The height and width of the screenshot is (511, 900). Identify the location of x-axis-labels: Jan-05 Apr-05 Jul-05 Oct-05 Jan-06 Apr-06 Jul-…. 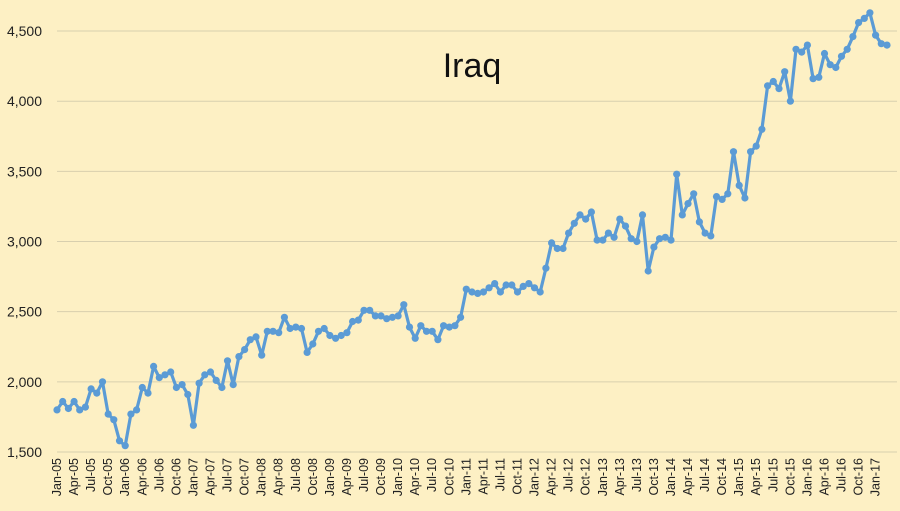
(466, 477).